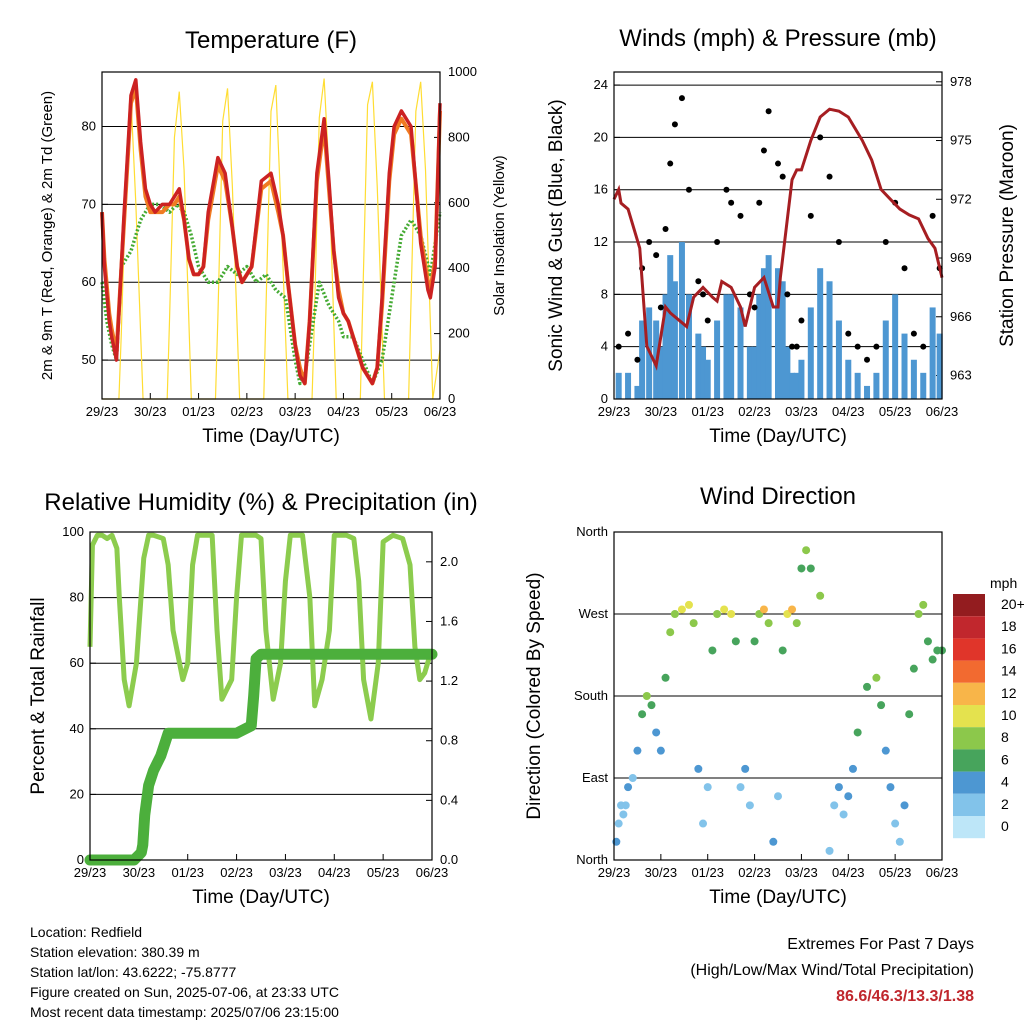 This screenshot has width=1024, height=1024. I want to click on y-tick-label: 20, so click(601, 136).